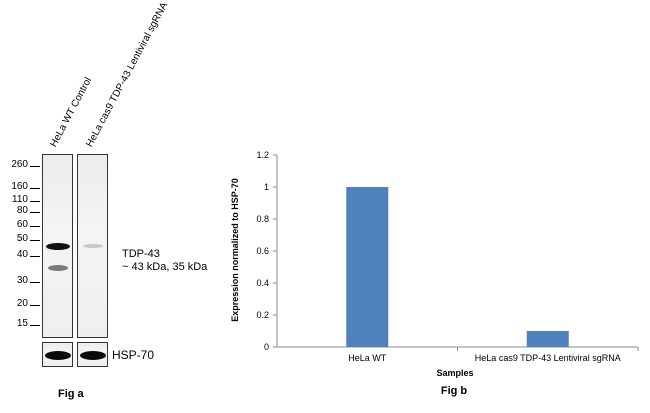 Image resolution: width=650 pixels, height=413 pixels. What do you see at coordinates (22, 303) in the screenshot?
I see `mw-marker: 20` at bounding box center [22, 303].